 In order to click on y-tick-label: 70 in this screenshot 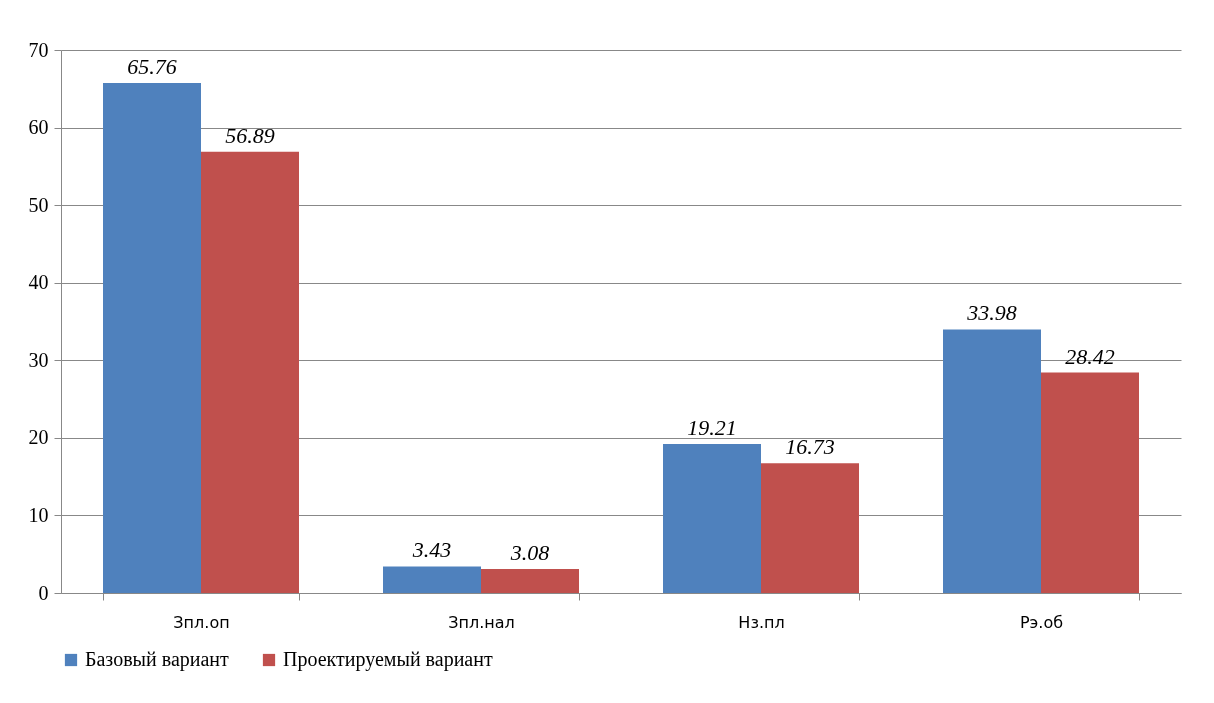, I will do `click(38, 49)`.